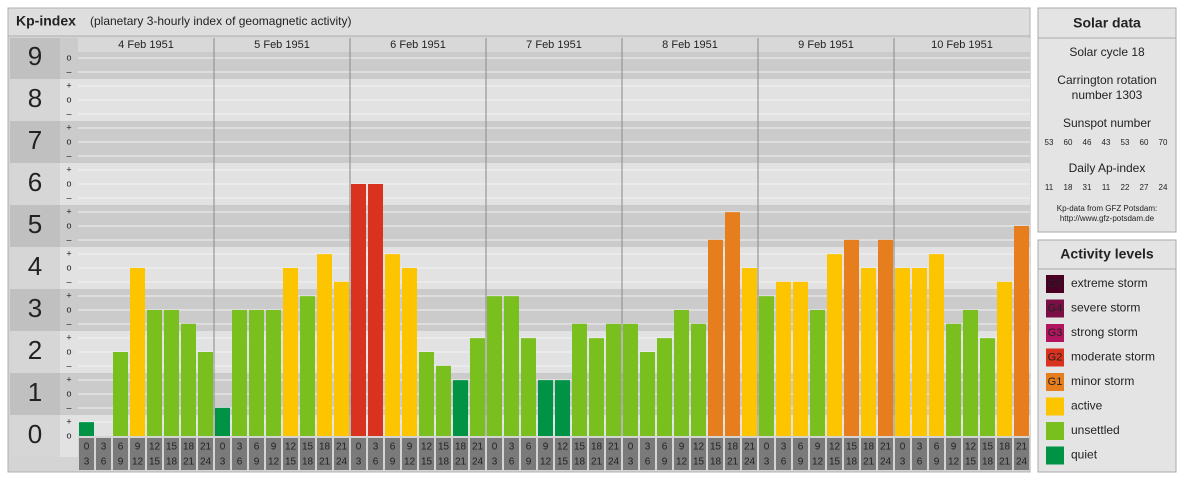 The image size is (1184, 480). I want to click on carrington: number 1303, so click(1107, 95).